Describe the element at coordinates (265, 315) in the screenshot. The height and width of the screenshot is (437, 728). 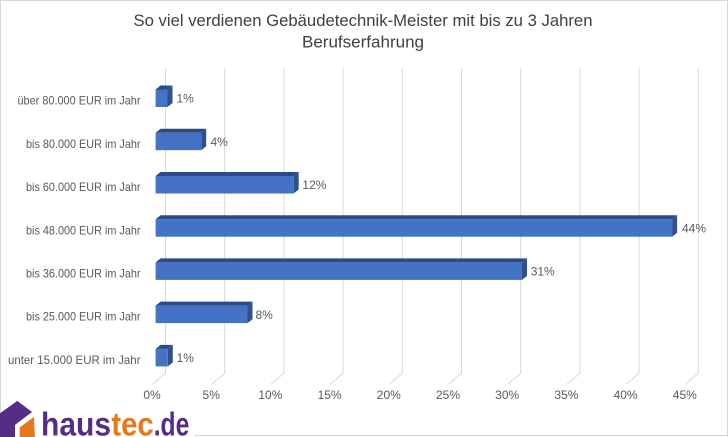
I see `svg-text: 8%` at that location.